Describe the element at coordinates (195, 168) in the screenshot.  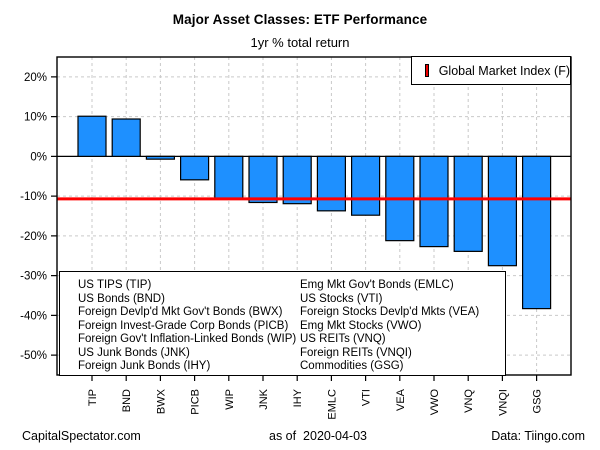
I see `bar-PICB` at that location.